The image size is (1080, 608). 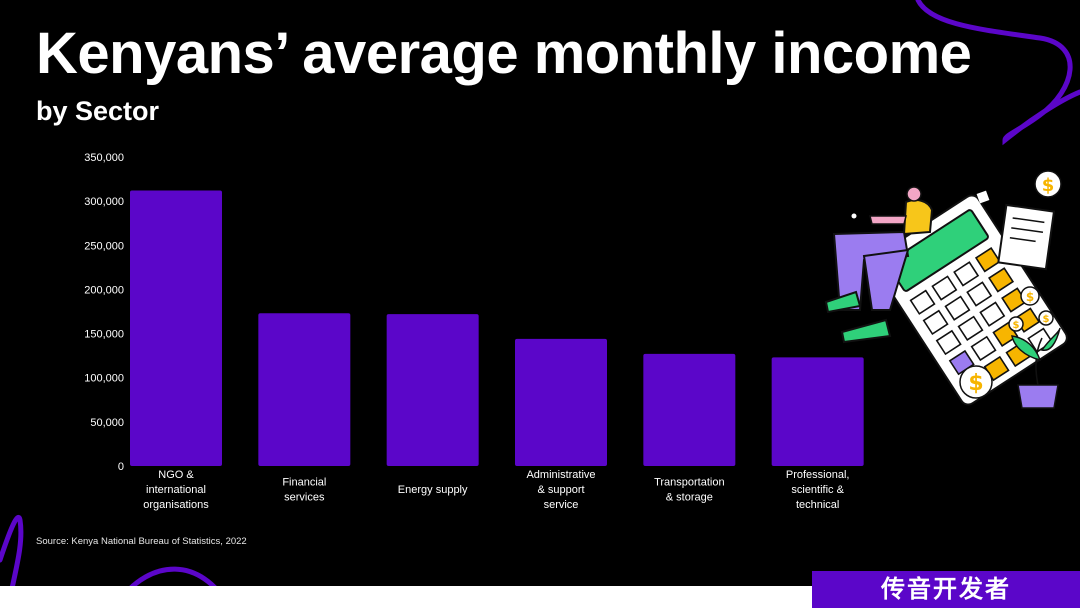 What do you see at coordinates (98, 111) in the screenshot?
I see `page-subtitle: by Sector` at bounding box center [98, 111].